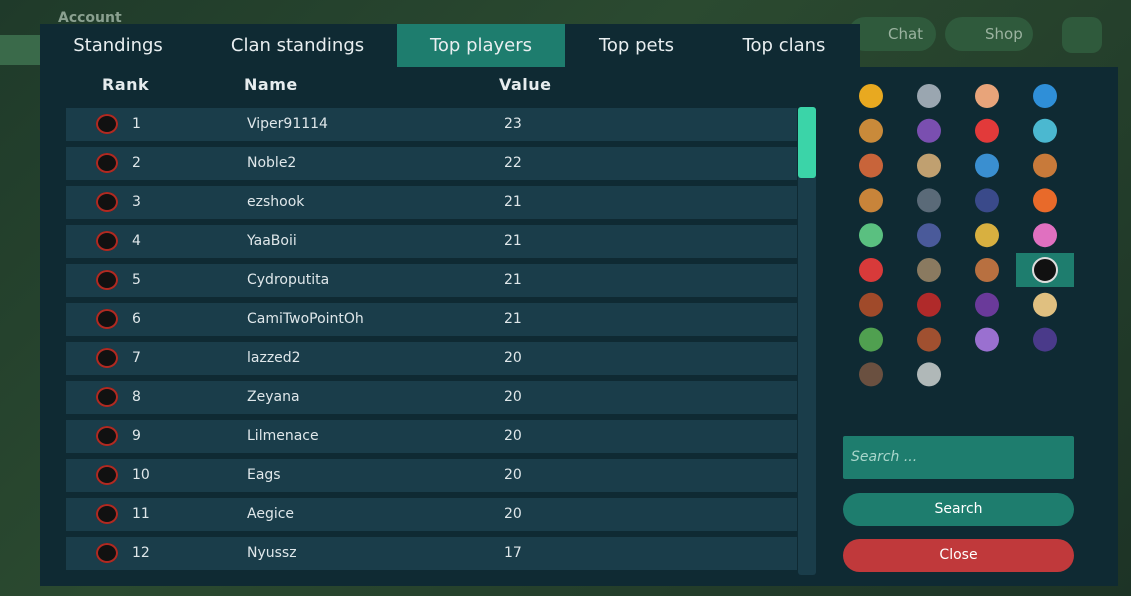  I want to click on rank: 9, so click(136, 436).